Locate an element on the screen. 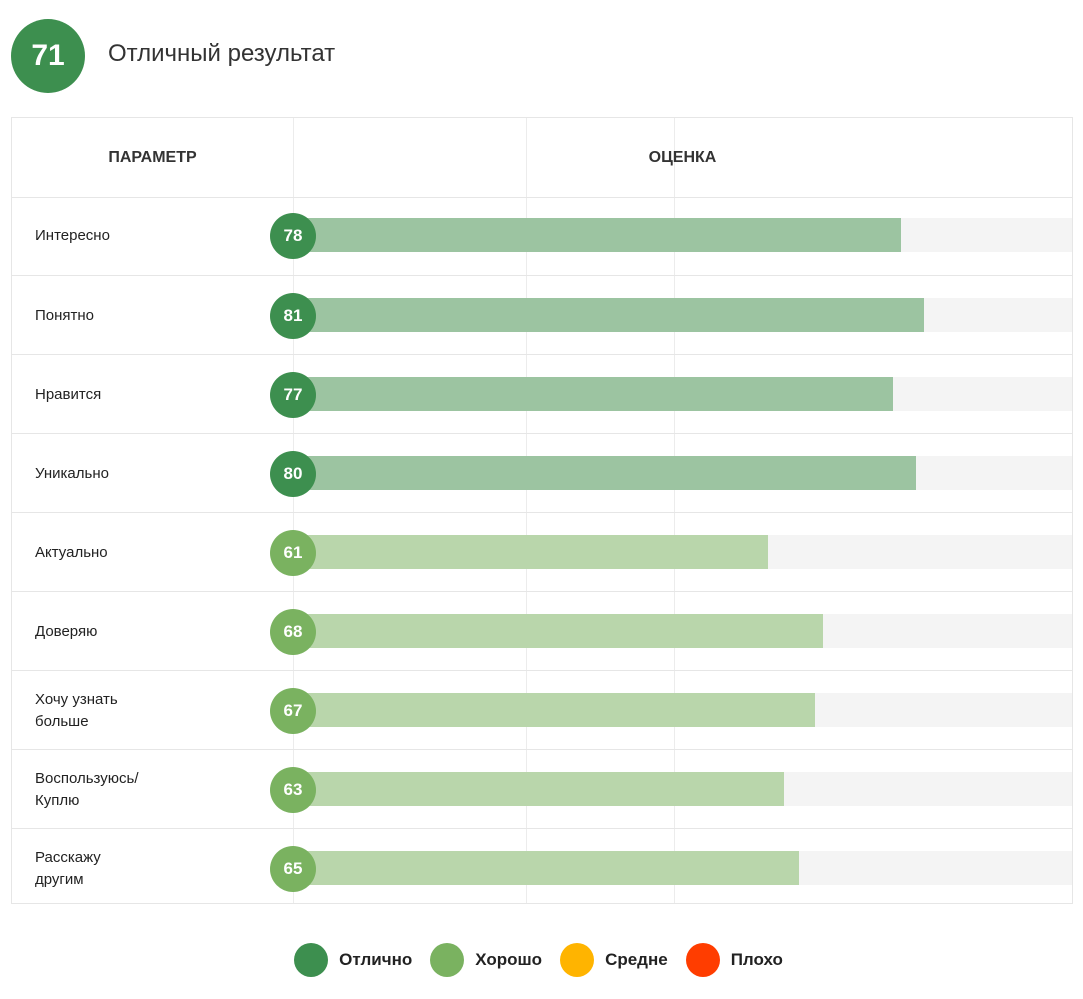  legend-label: Плохо is located at coordinates (756, 959).